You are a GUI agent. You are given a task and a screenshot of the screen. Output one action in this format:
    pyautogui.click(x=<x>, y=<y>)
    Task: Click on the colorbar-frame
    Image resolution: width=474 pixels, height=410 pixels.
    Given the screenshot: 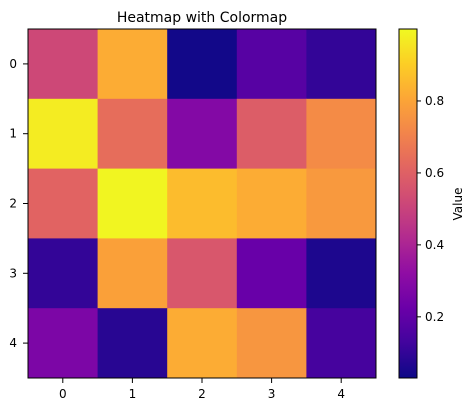 What is the action you would take?
    pyautogui.click(x=408, y=203)
    